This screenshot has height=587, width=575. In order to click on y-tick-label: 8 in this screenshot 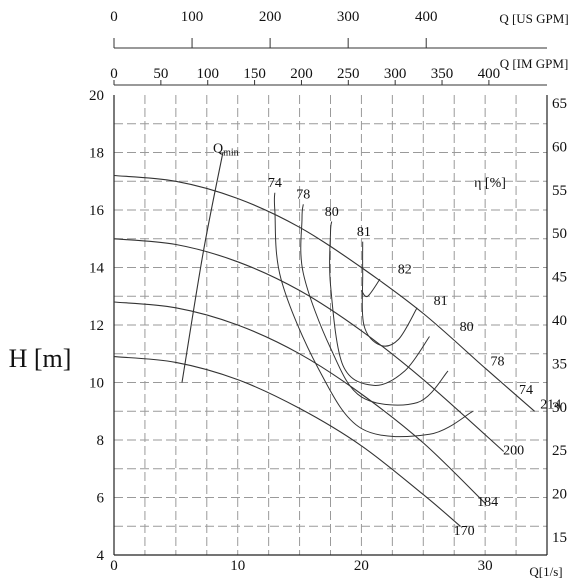, I will do `click(101, 441)`.